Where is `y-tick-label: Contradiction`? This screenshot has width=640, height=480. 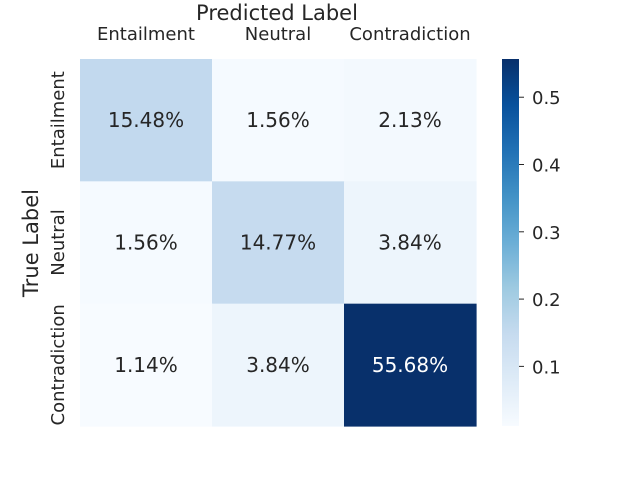
y-tick-label: Contradiction is located at coordinates (58, 364).